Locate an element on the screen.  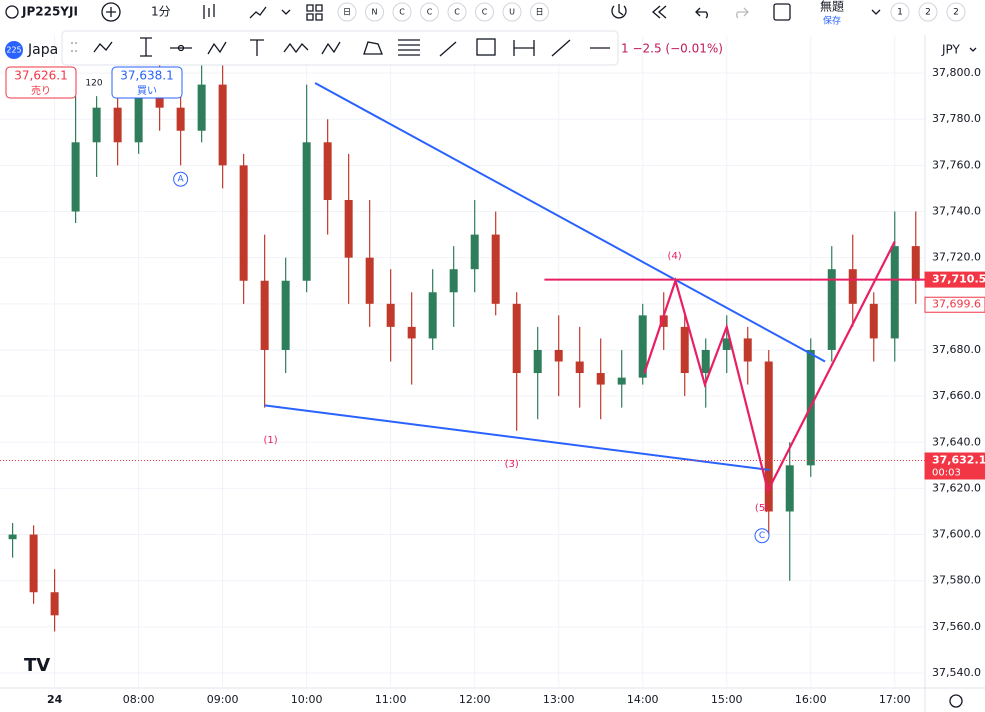
layout-buttons: 1 2 2 is located at coordinates (928, 12).